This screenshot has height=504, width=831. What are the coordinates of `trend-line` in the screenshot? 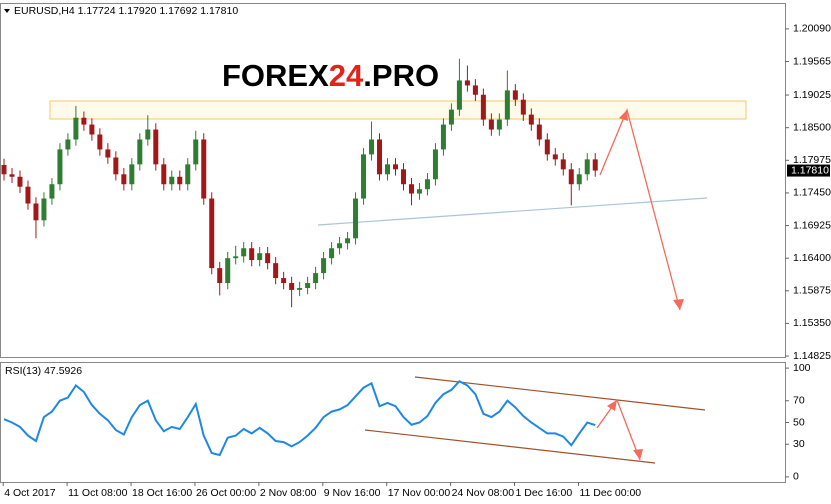 It's located at (512, 211).